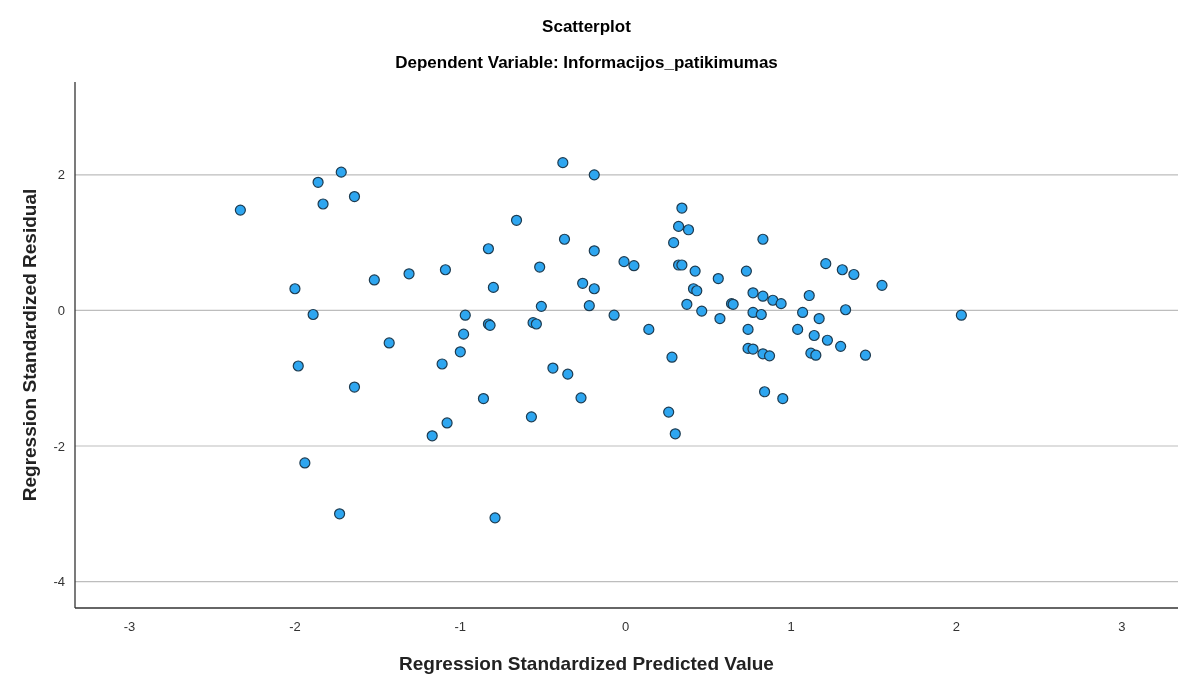 Image resolution: width=1186 pixels, height=686 pixels. I want to click on y-tick-label: -4, so click(59, 582).